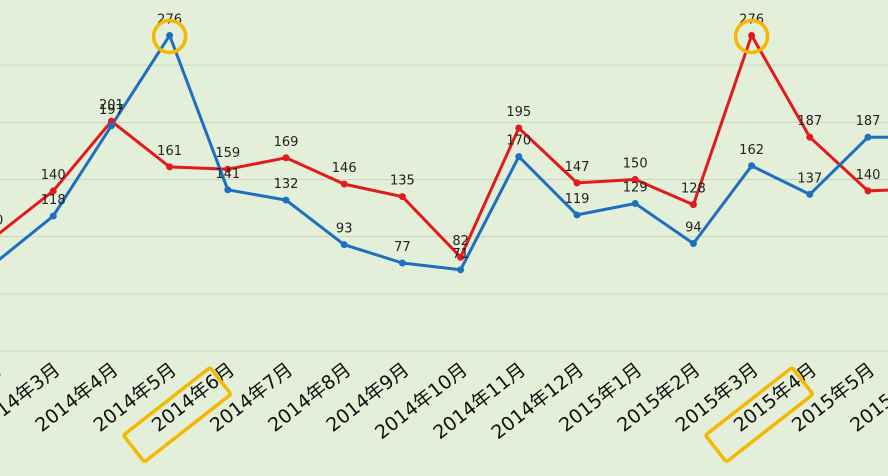  What do you see at coordinates (111, 105) in the screenshot?
I see `data-label: 201` at bounding box center [111, 105].